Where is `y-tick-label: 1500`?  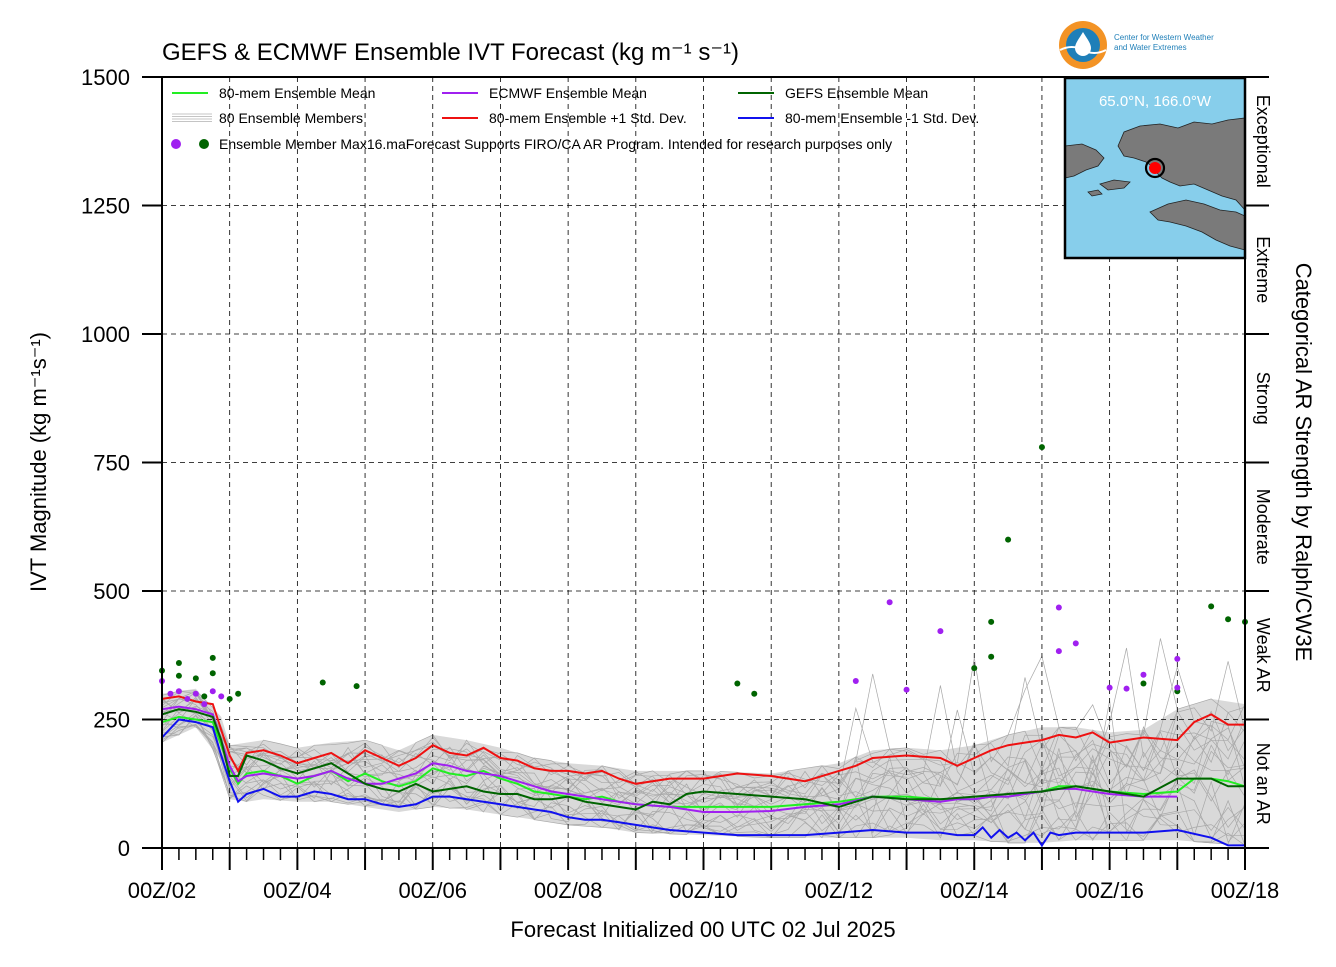 y-tick-label: 1500 is located at coordinates (105, 77).